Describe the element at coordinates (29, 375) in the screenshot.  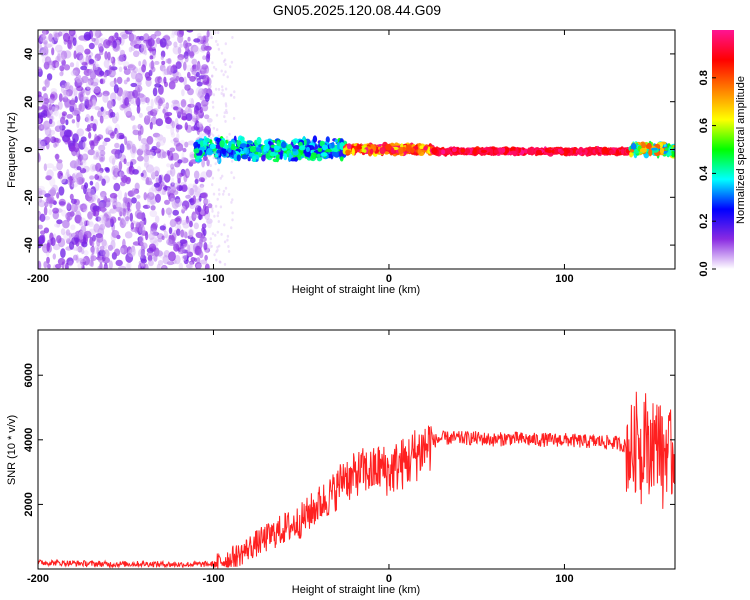
I see `y-tick-label: 6000` at that location.